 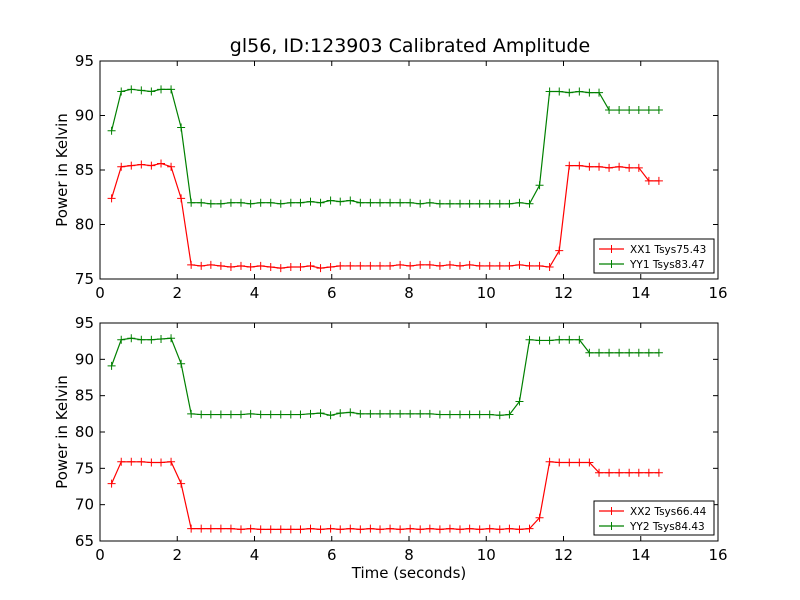 What do you see at coordinates (84, 396) in the screenshot?
I see `y-tick-label: 85` at bounding box center [84, 396].